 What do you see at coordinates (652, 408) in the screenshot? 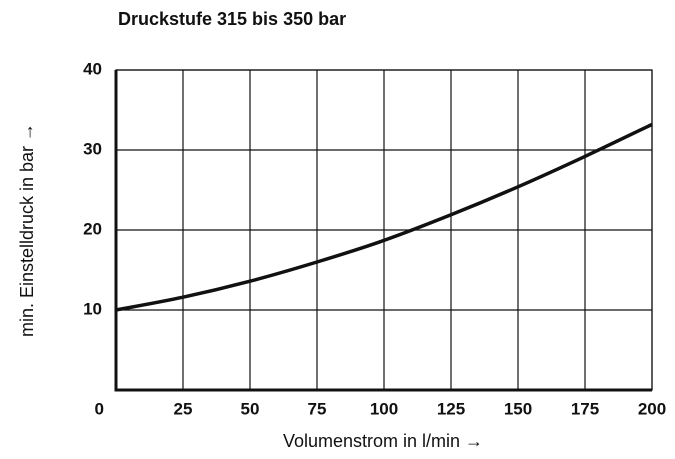
I see `x-tick-label: 200` at bounding box center [652, 408].